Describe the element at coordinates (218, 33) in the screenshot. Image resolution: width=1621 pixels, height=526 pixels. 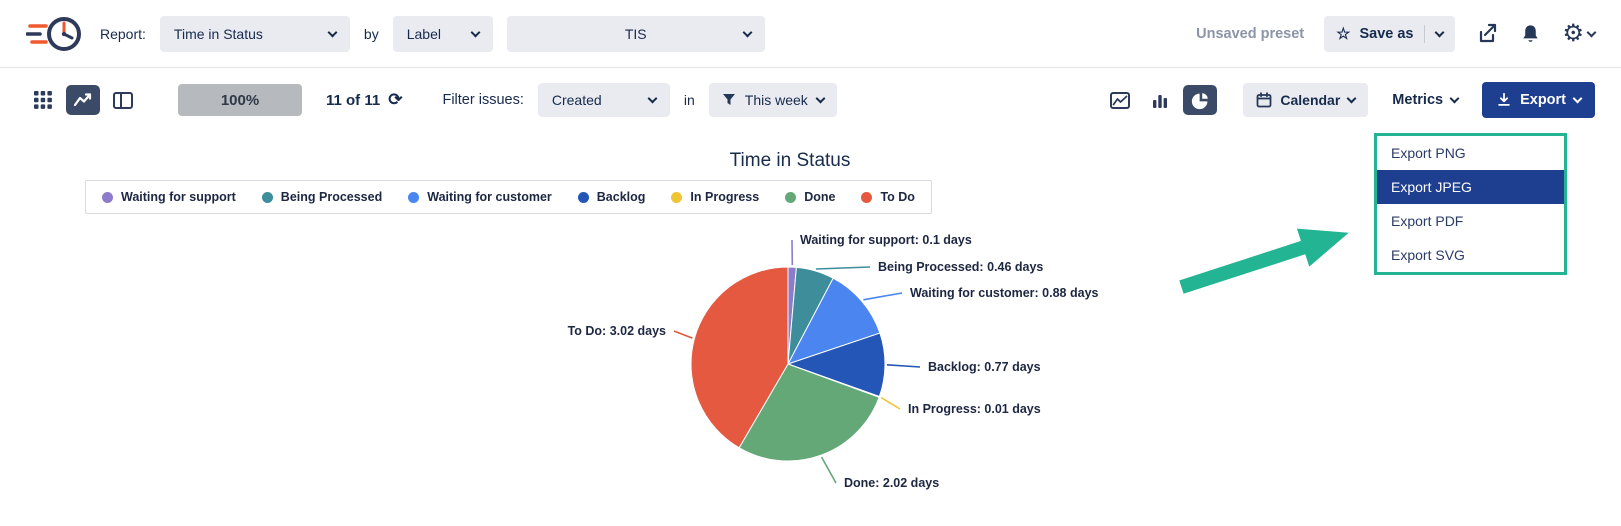
I see `report-select-value: Time in Status` at that location.